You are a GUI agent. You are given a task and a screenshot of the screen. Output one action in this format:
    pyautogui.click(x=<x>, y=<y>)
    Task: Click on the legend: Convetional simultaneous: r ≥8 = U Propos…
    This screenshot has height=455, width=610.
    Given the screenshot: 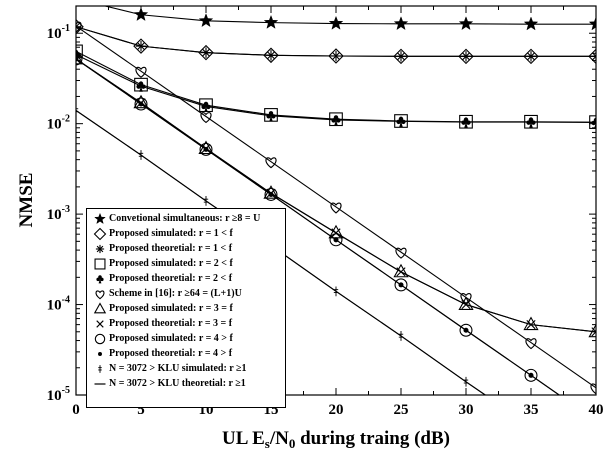 What is the action you would take?
    pyautogui.click(x=186, y=308)
    